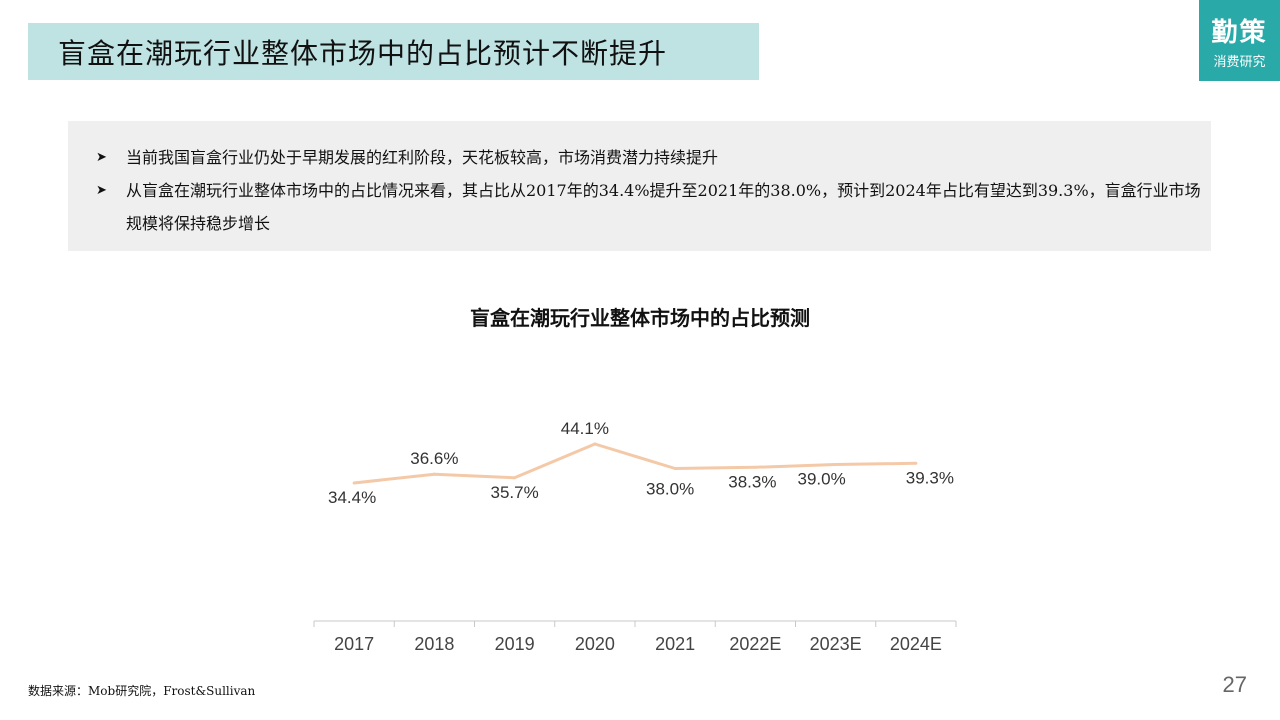 The height and width of the screenshot is (720, 1280). Describe the element at coordinates (1234, 684) in the screenshot. I see `page-number: 27` at that location.